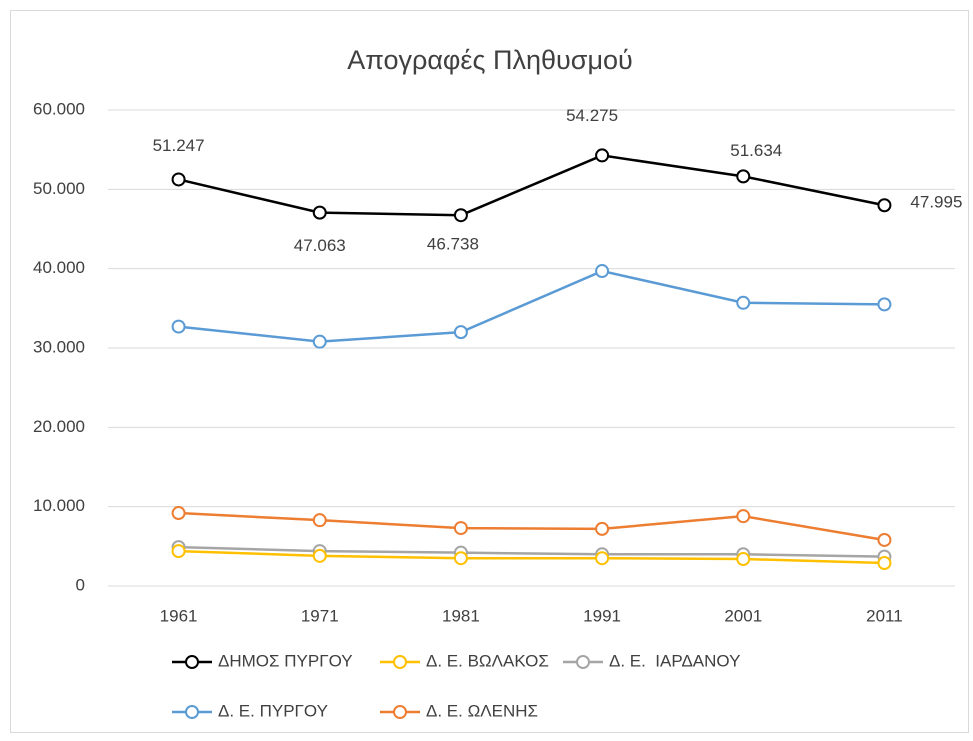  Describe the element at coordinates (453, 244) in the screenshot. I see `data-label: 46.738` at that location.